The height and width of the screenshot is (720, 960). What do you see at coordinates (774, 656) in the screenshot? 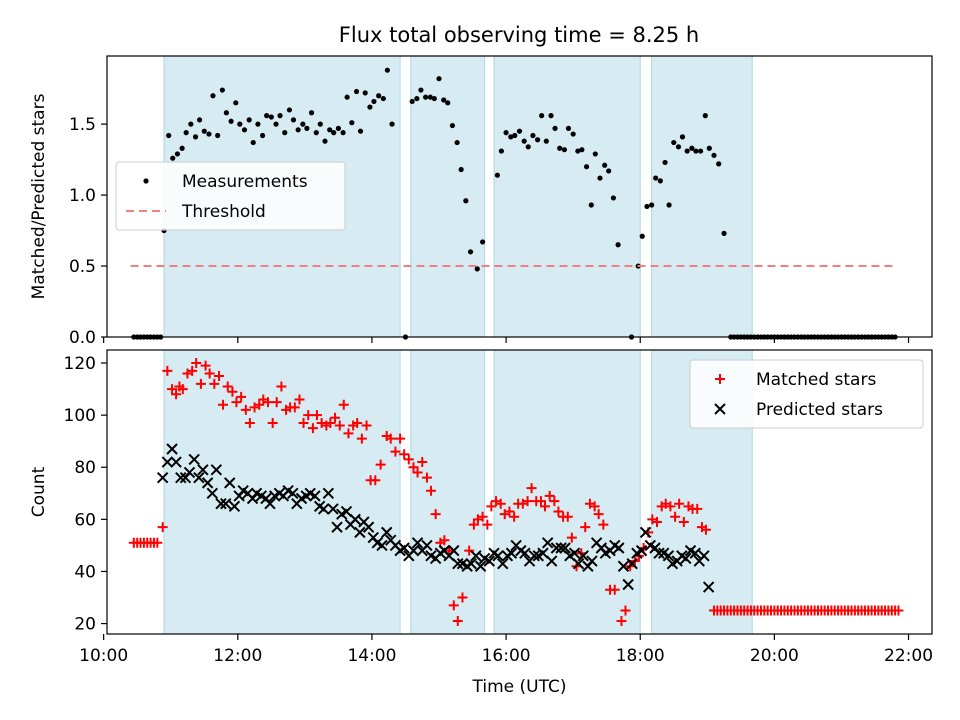
I see `x-tick-label: 20:00` at bounding box center [774, 656].